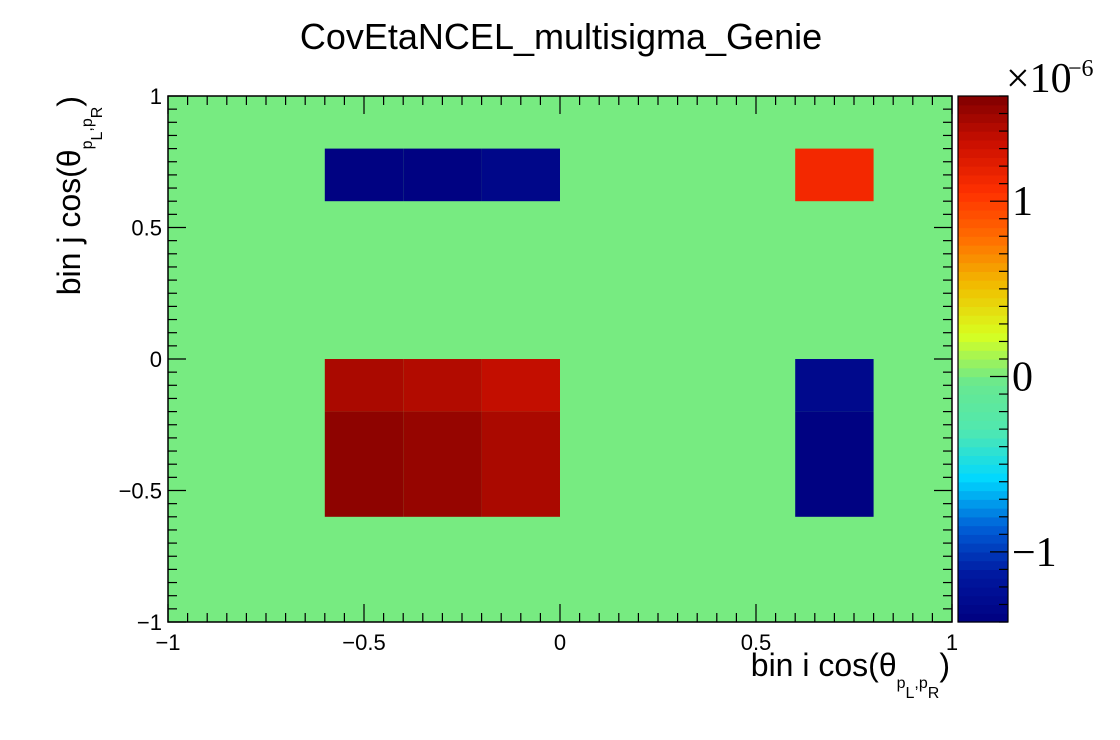 The image size is (1120, 740). Describe the element at coordinates (156, 359) in the screenshot. I see `y-tick-label: 0` at that location.